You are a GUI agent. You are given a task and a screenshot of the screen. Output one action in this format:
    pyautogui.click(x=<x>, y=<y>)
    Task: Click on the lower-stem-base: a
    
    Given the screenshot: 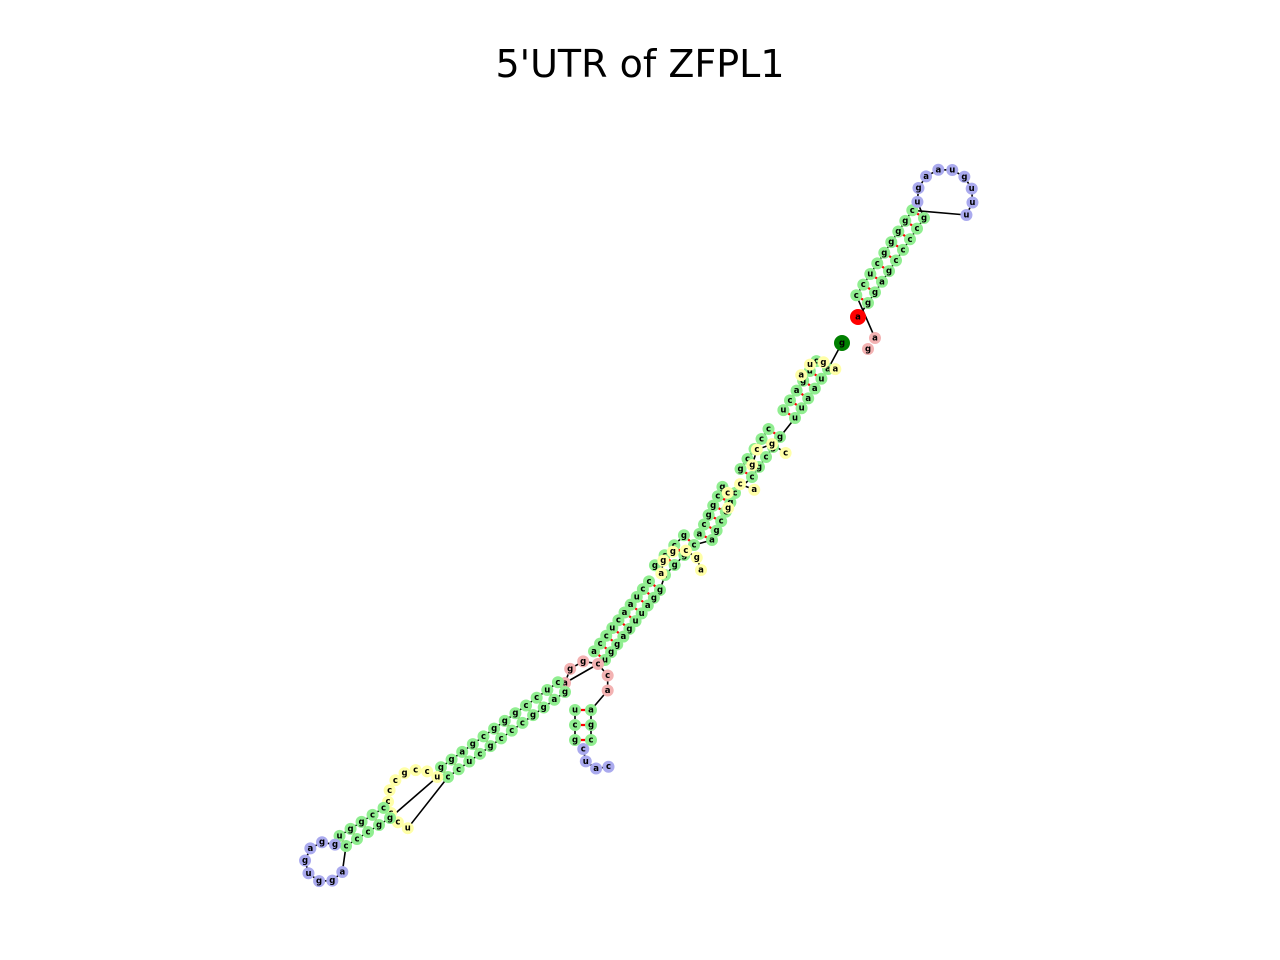 What is the action you would take?
    pyautogui.click(x=462, y=751)
    